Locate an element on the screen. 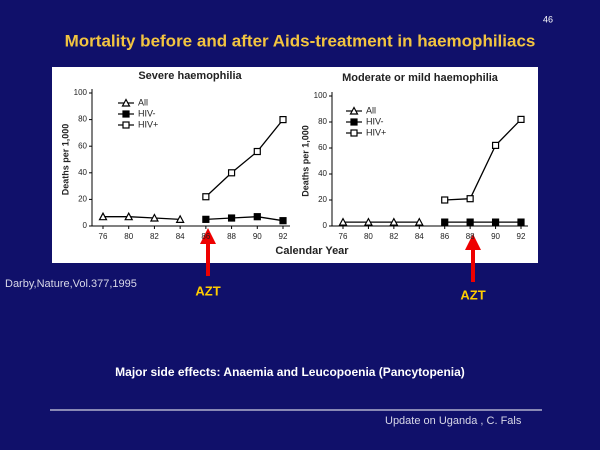  footer: Update on Uganda , C. Fals is located at coordinates (453, 421).